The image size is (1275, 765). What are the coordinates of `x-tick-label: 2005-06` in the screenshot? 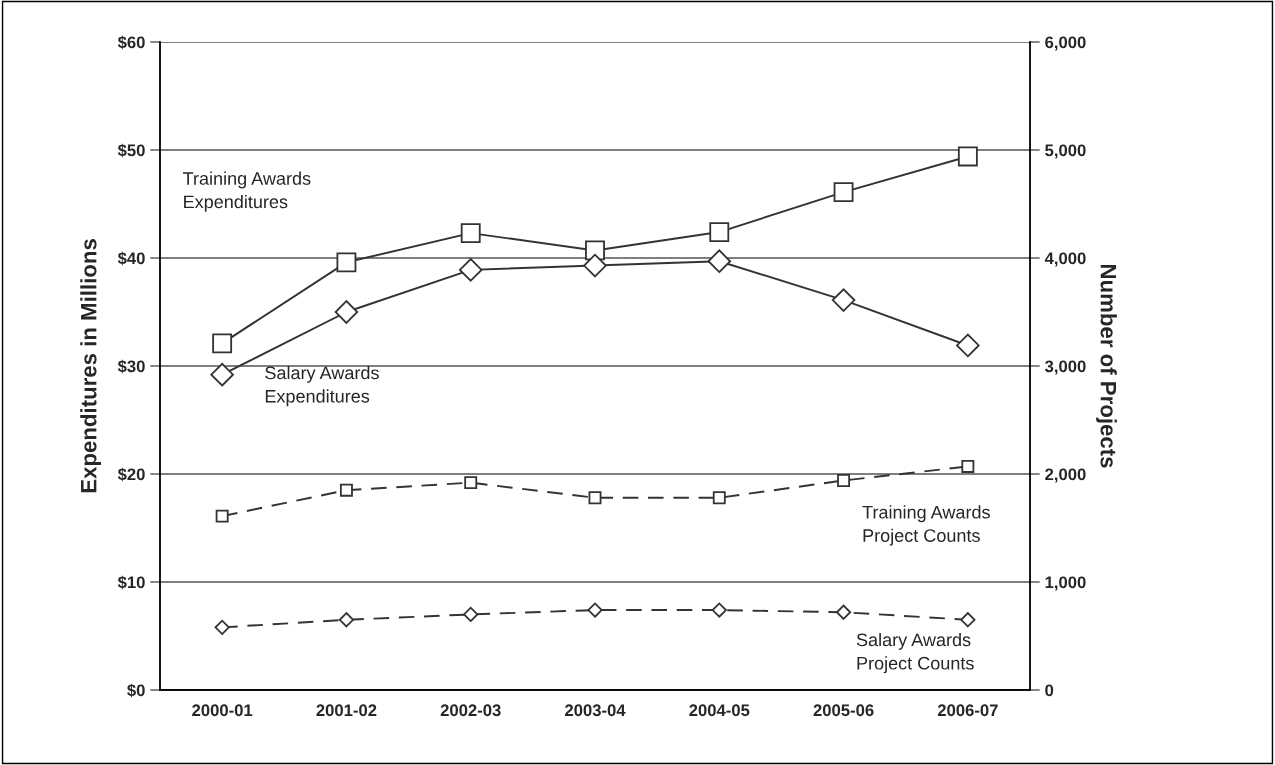 It's located at (843, 710).